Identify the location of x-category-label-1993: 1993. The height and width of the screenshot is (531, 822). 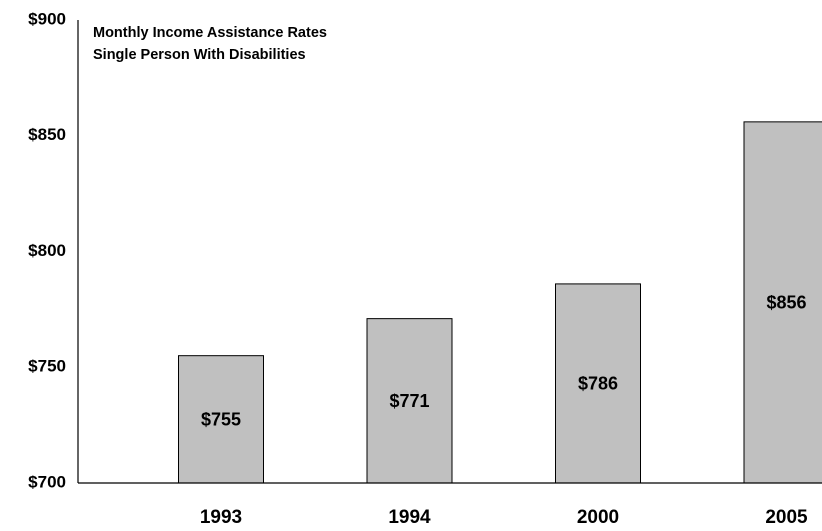
(221, 517).